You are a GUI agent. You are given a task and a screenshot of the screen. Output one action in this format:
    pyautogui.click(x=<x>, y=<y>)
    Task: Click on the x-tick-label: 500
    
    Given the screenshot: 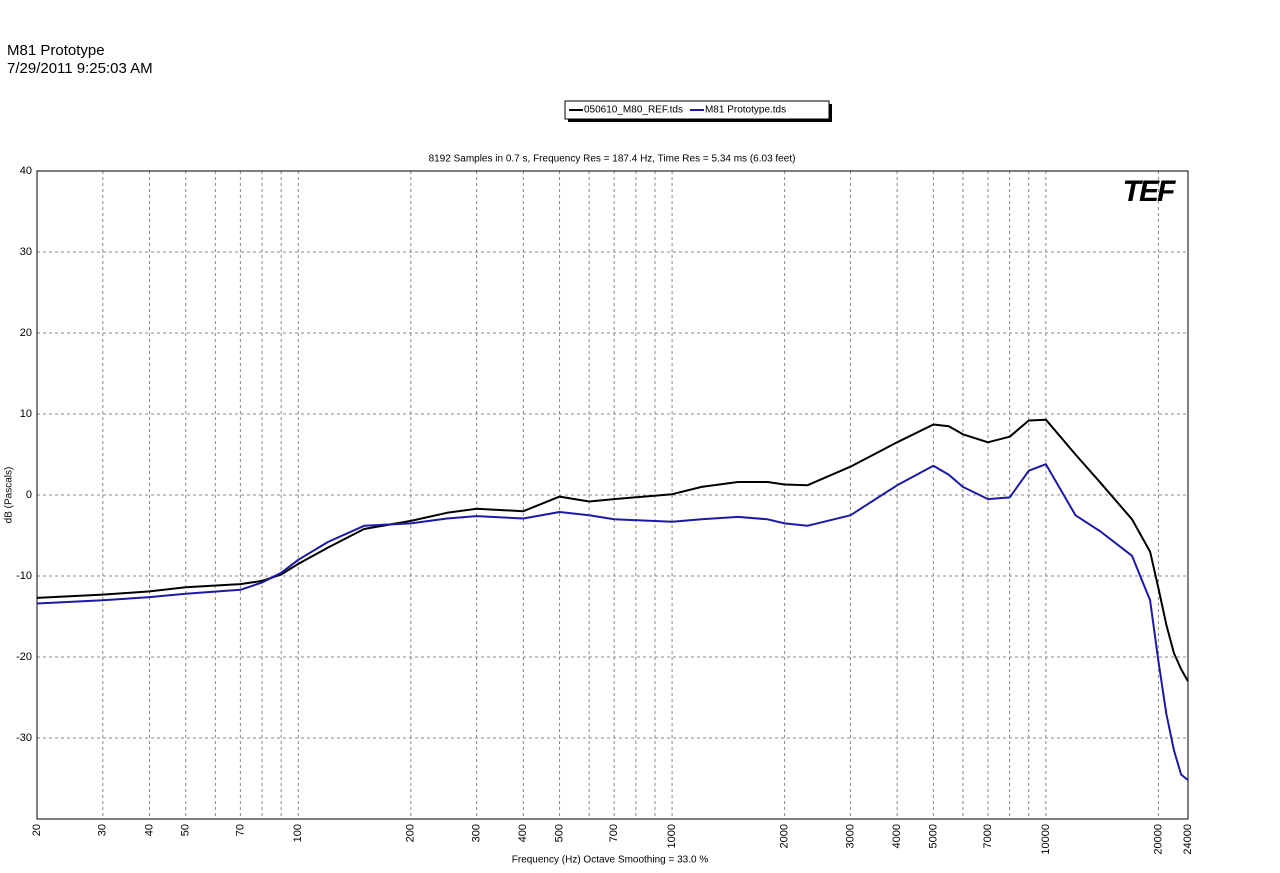 What is the action you would take?
    pyautogui.click(x=559, y=833)
    